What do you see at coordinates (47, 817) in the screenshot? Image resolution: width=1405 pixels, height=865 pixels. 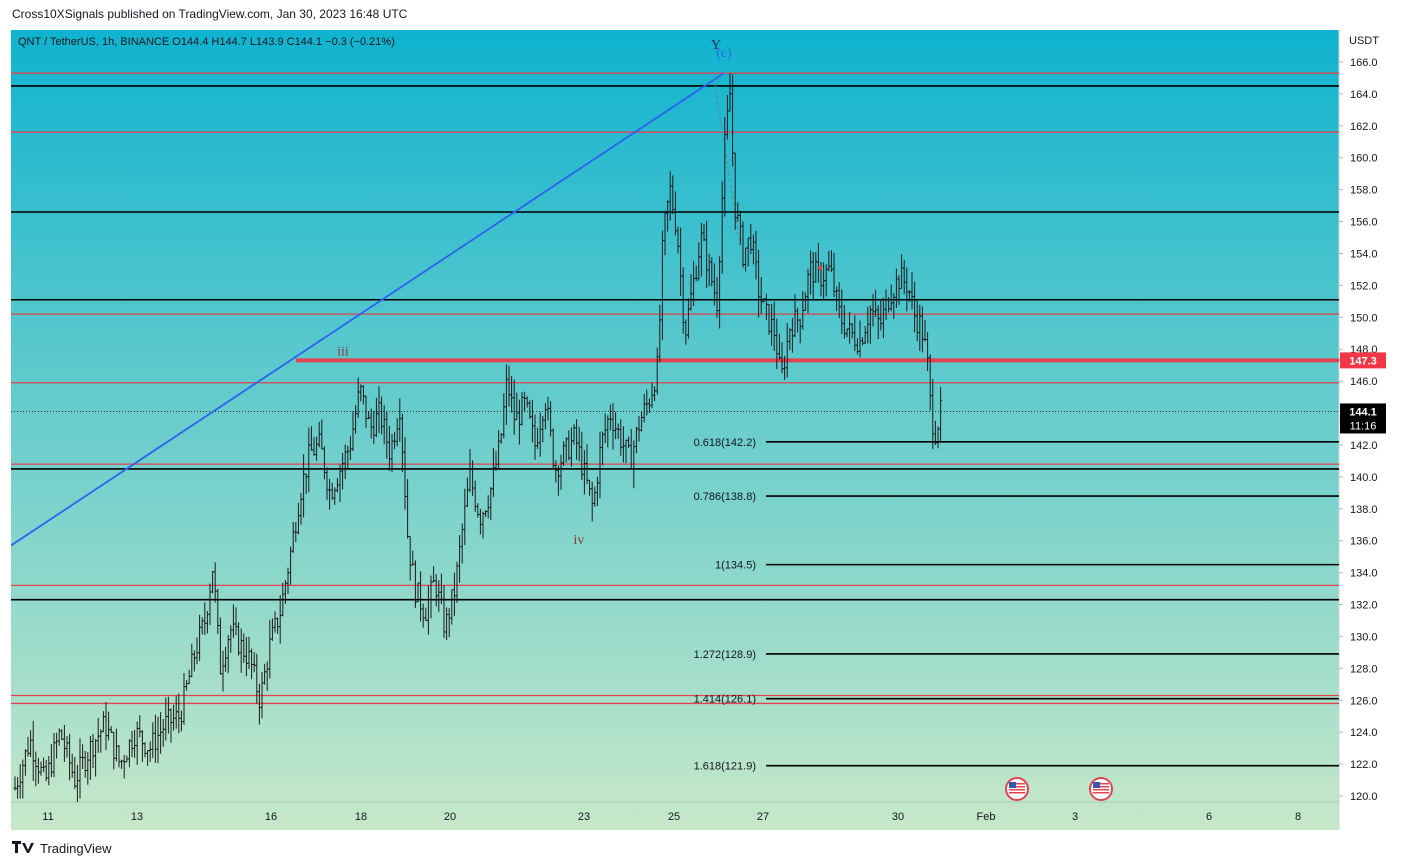 I see `x-axis-tick-label: 11` at bounding box center [47, 817].